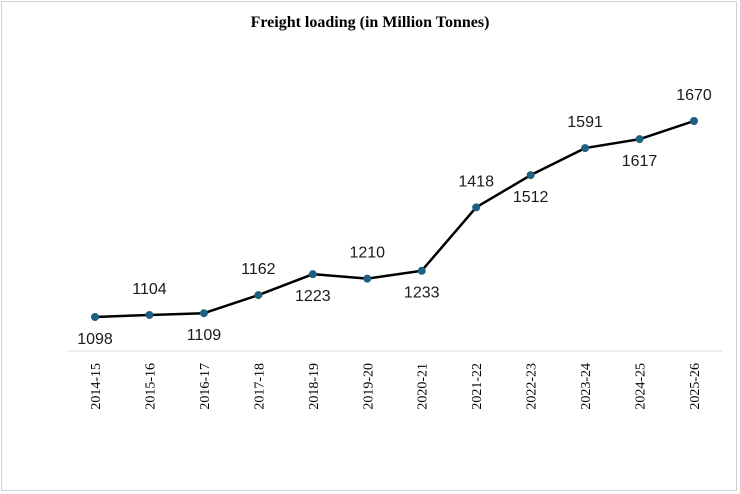 The width and height of the screenshot is (740, 494). Describe the element at coordinates (532, 386) in the screenshot. I see `x-tick-label: 2022-23` at that location.